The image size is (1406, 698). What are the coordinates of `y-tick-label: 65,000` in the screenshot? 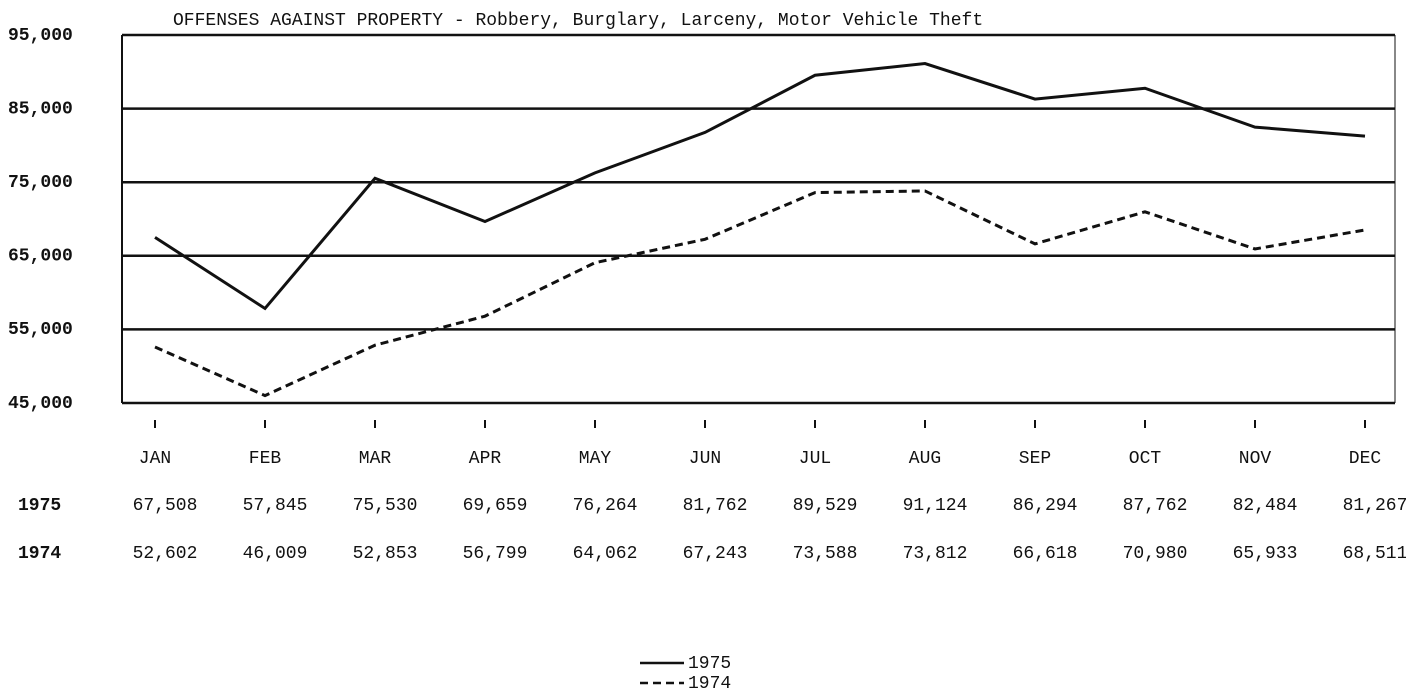 It's located at (40, 257).